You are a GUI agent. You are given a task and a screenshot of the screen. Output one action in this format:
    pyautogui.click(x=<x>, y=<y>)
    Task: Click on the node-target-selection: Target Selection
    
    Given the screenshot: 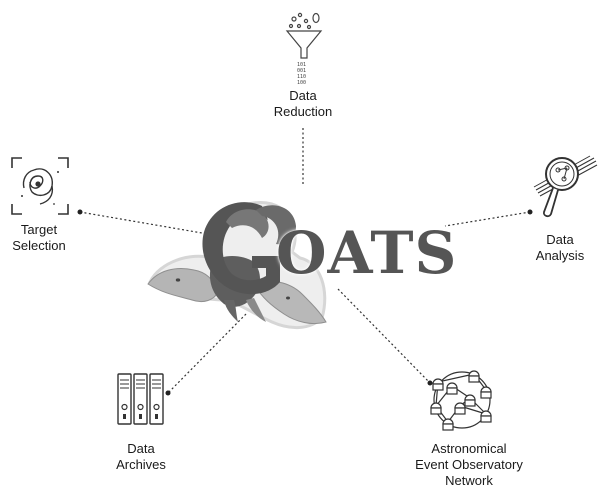 What is the action you would take?
    pyautogui.click(x=42, y=238)
    